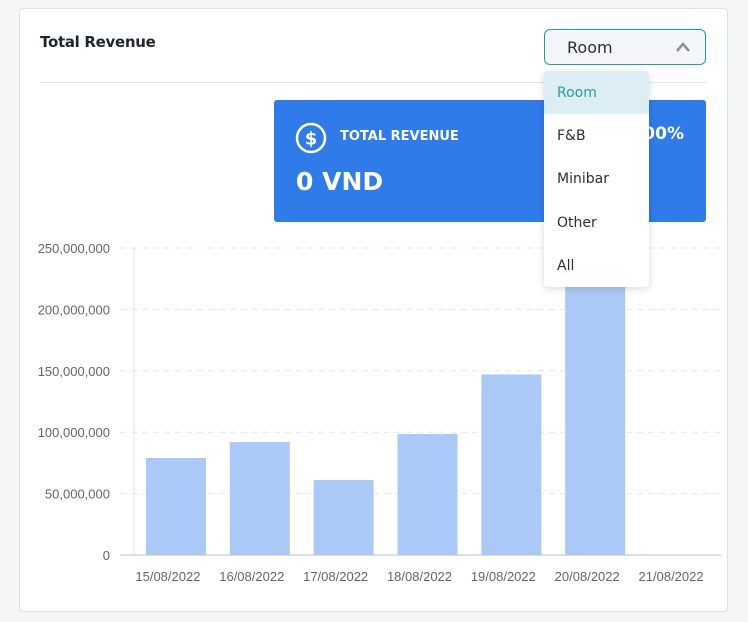  I want to click on category-dropdown: Room F&B Minibar Other All, so click(596, 179).